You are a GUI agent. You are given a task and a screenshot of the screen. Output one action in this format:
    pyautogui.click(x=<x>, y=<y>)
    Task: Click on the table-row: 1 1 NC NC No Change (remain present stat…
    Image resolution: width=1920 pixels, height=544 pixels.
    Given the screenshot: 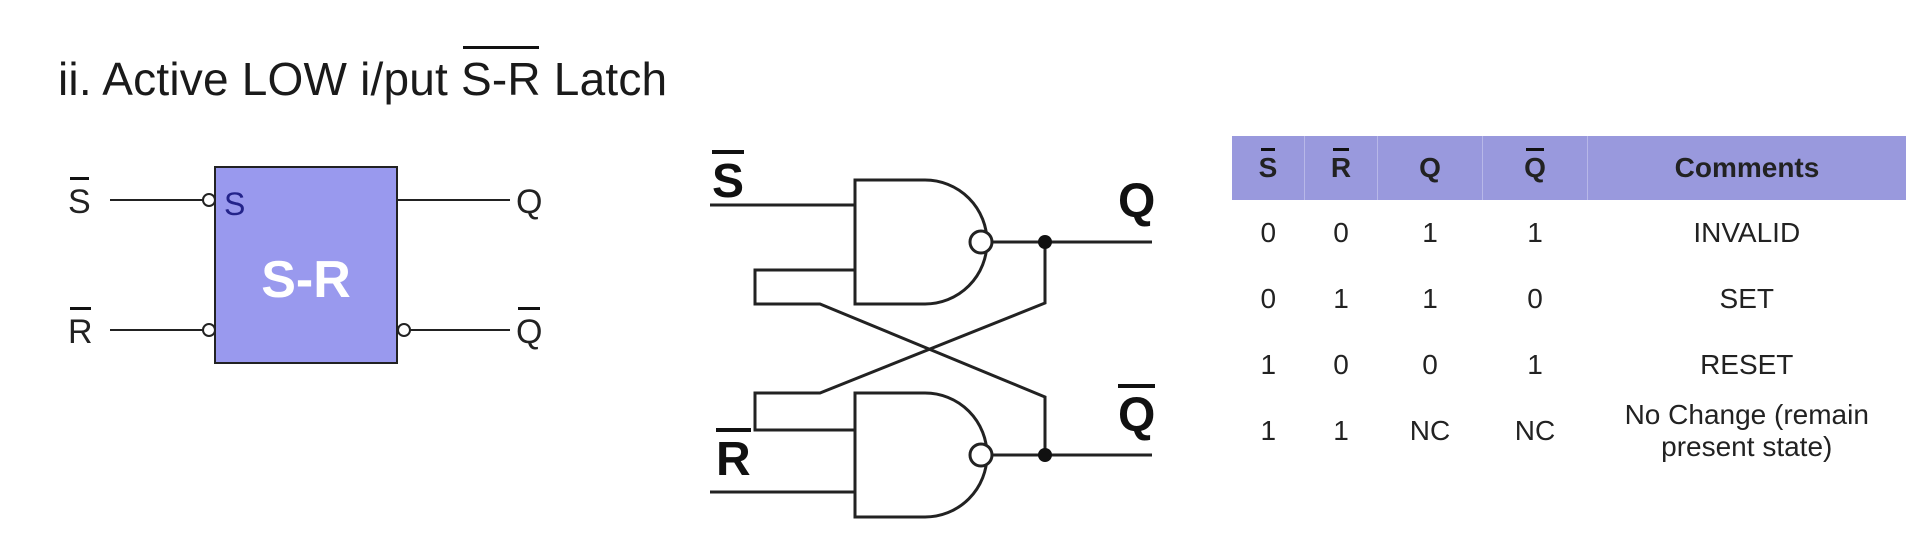 What is the action you would take?
    pyautogui.click(x=1569, y=431)
    